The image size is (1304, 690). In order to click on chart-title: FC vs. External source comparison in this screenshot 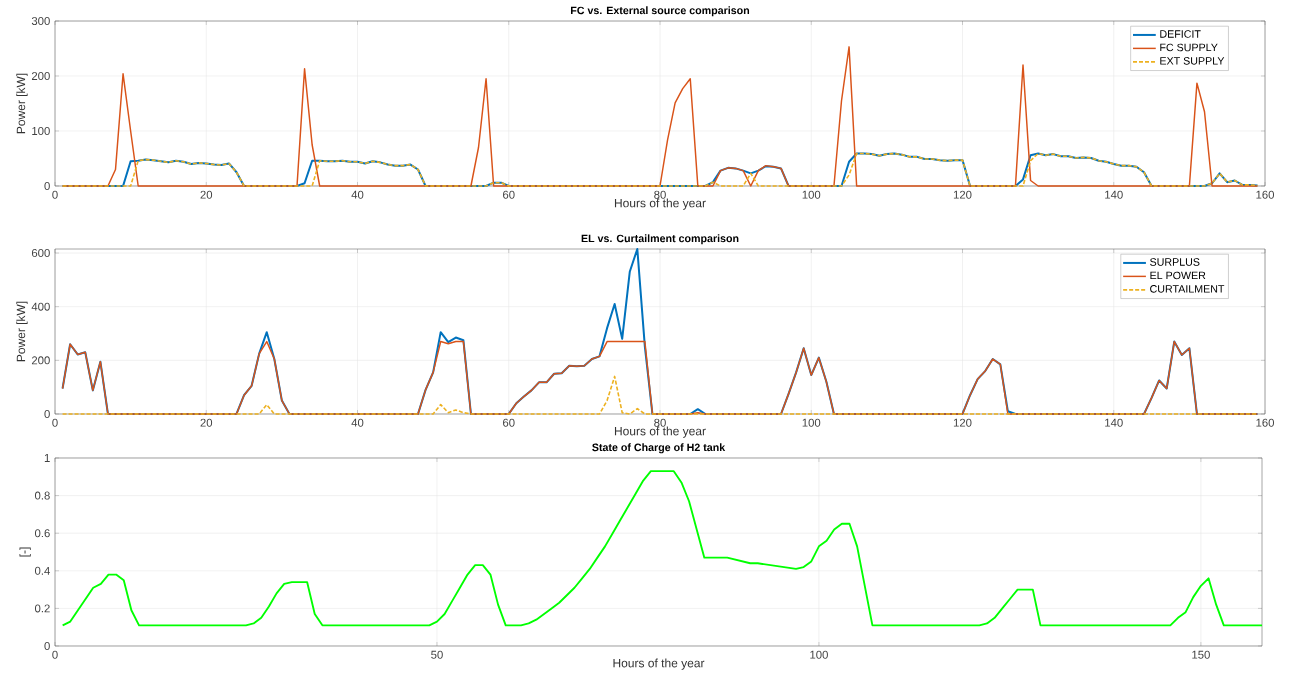, I will do `click(660, 11)`.